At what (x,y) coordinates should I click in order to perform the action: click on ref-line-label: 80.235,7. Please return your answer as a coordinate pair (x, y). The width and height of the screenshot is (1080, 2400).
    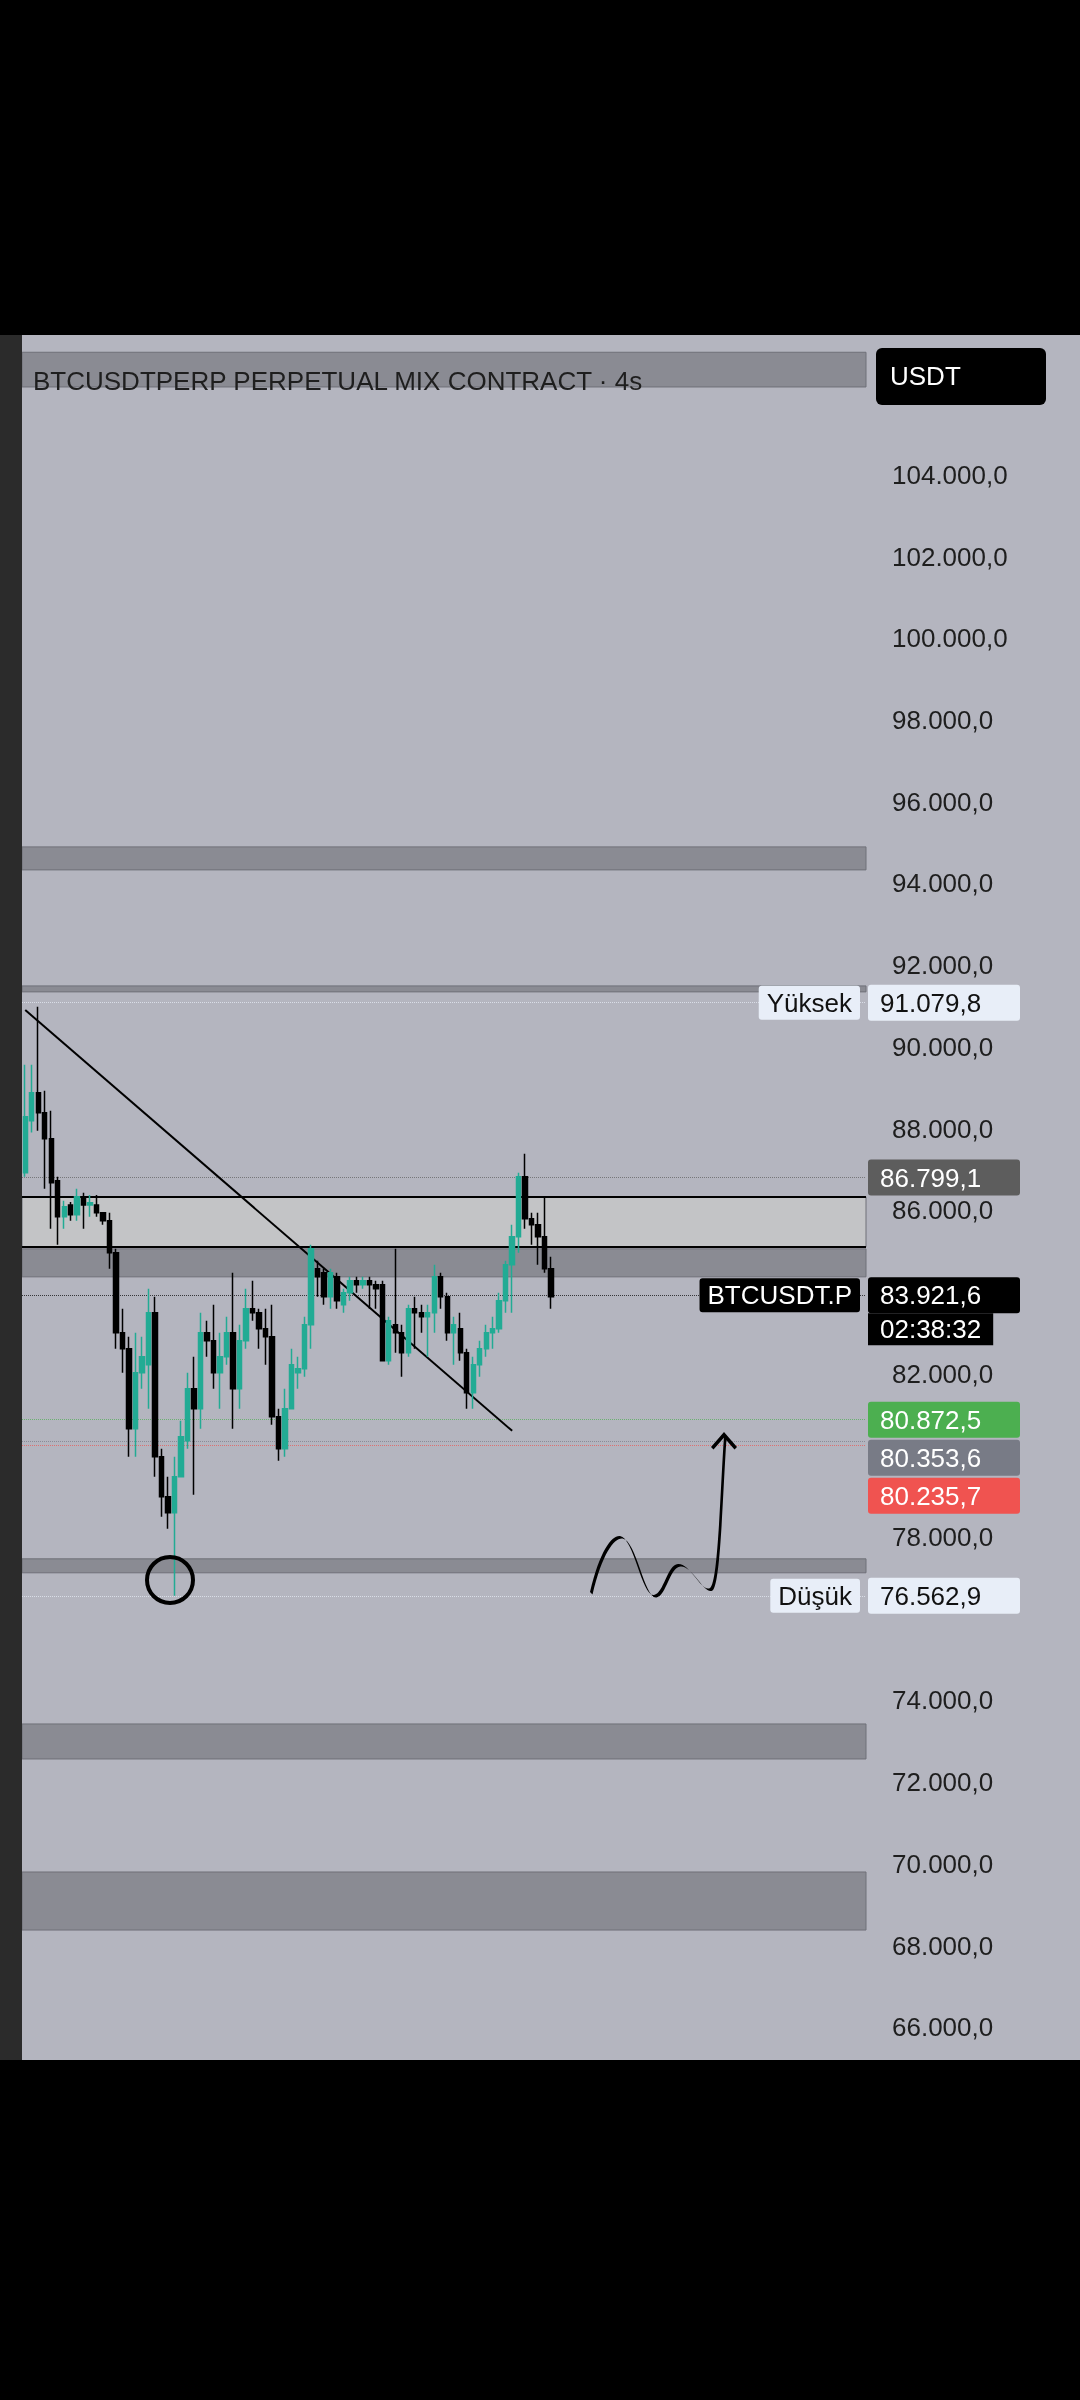
    Looking at the image, I should click on (931, 1495).